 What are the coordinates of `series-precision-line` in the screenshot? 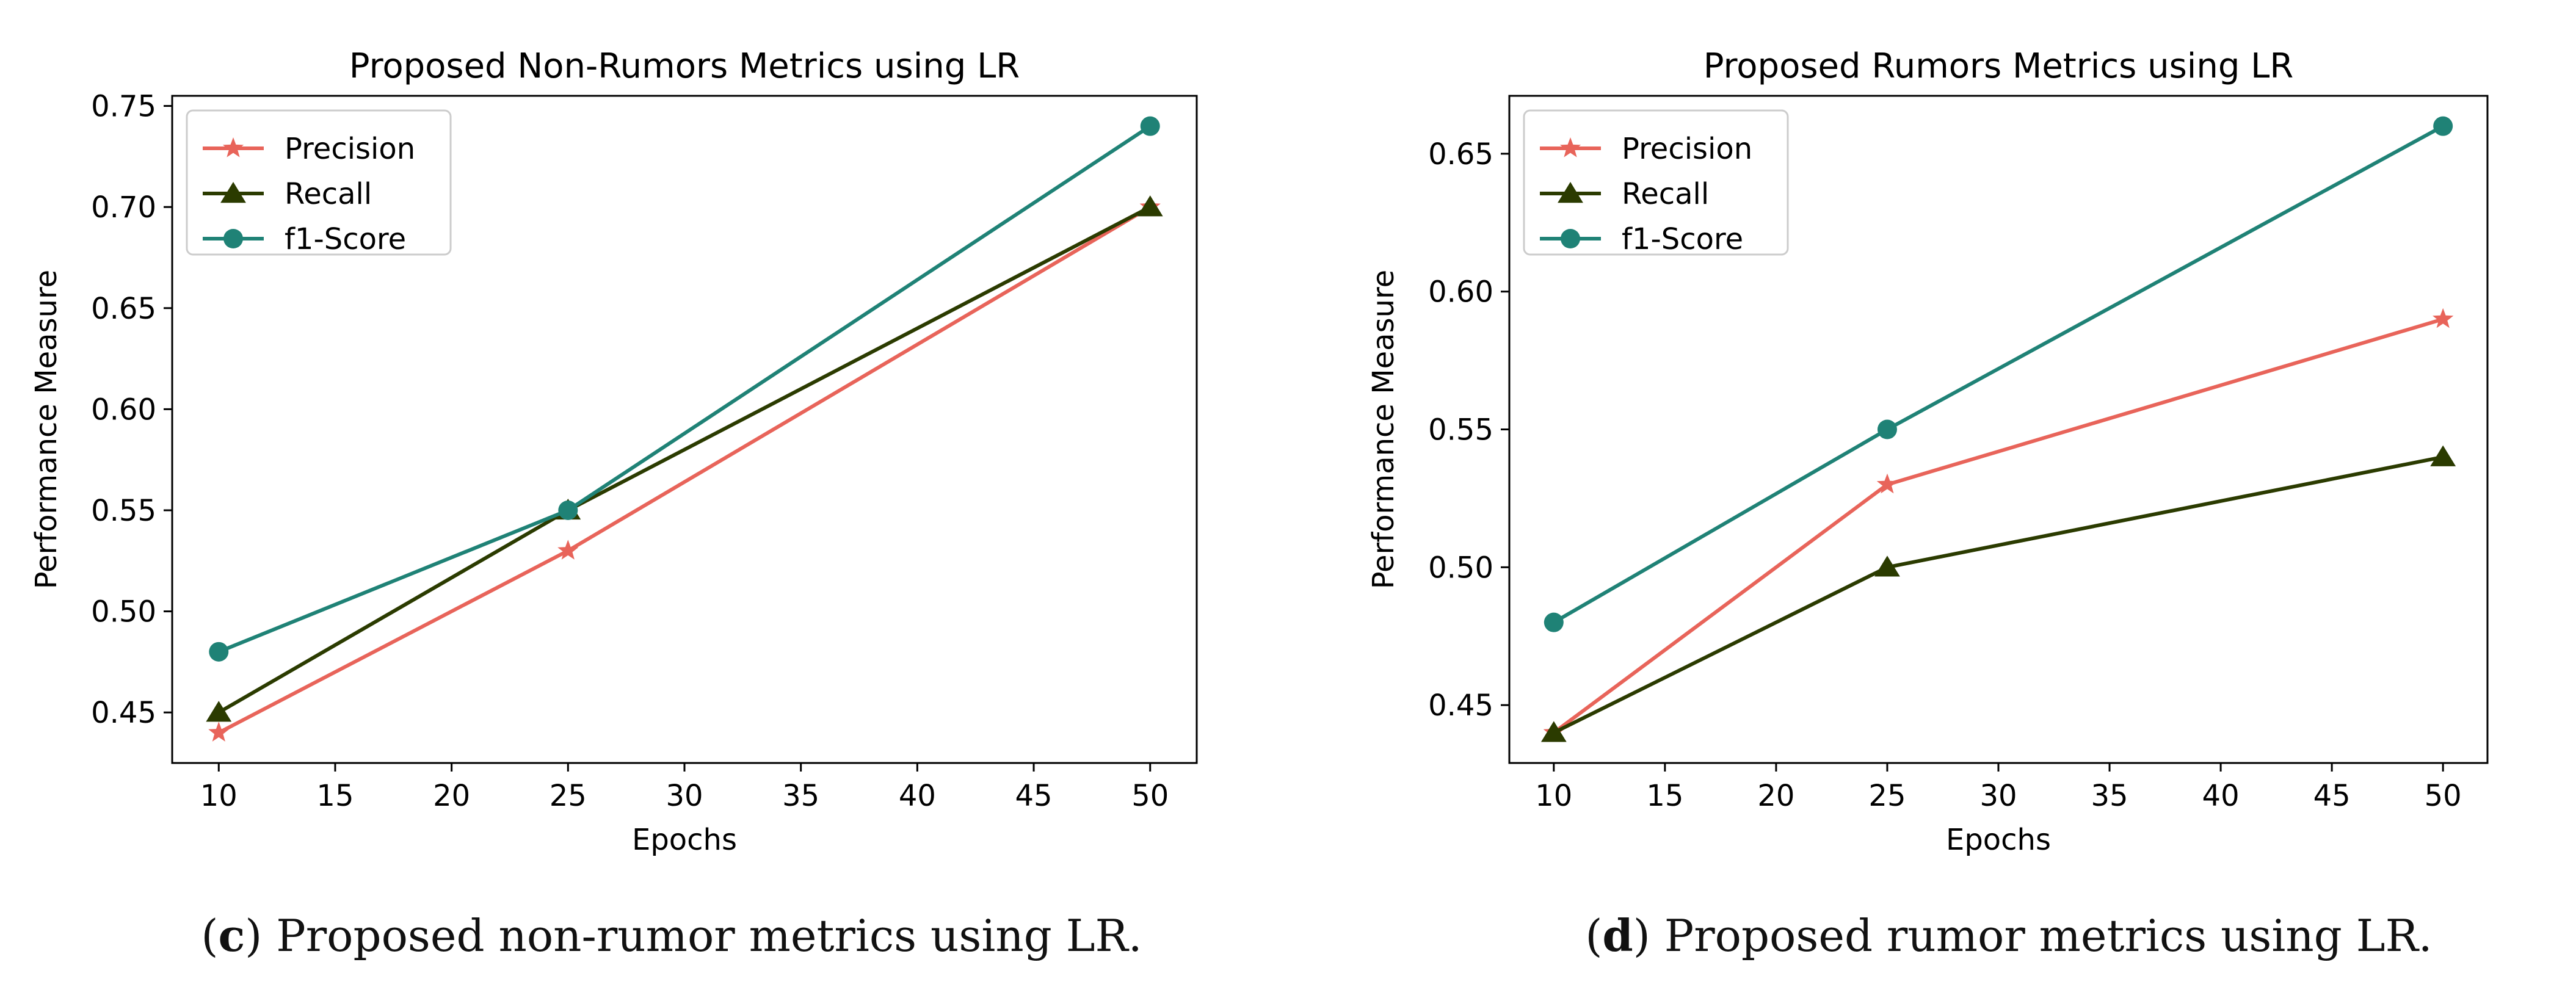 It's located at (1998, 525).